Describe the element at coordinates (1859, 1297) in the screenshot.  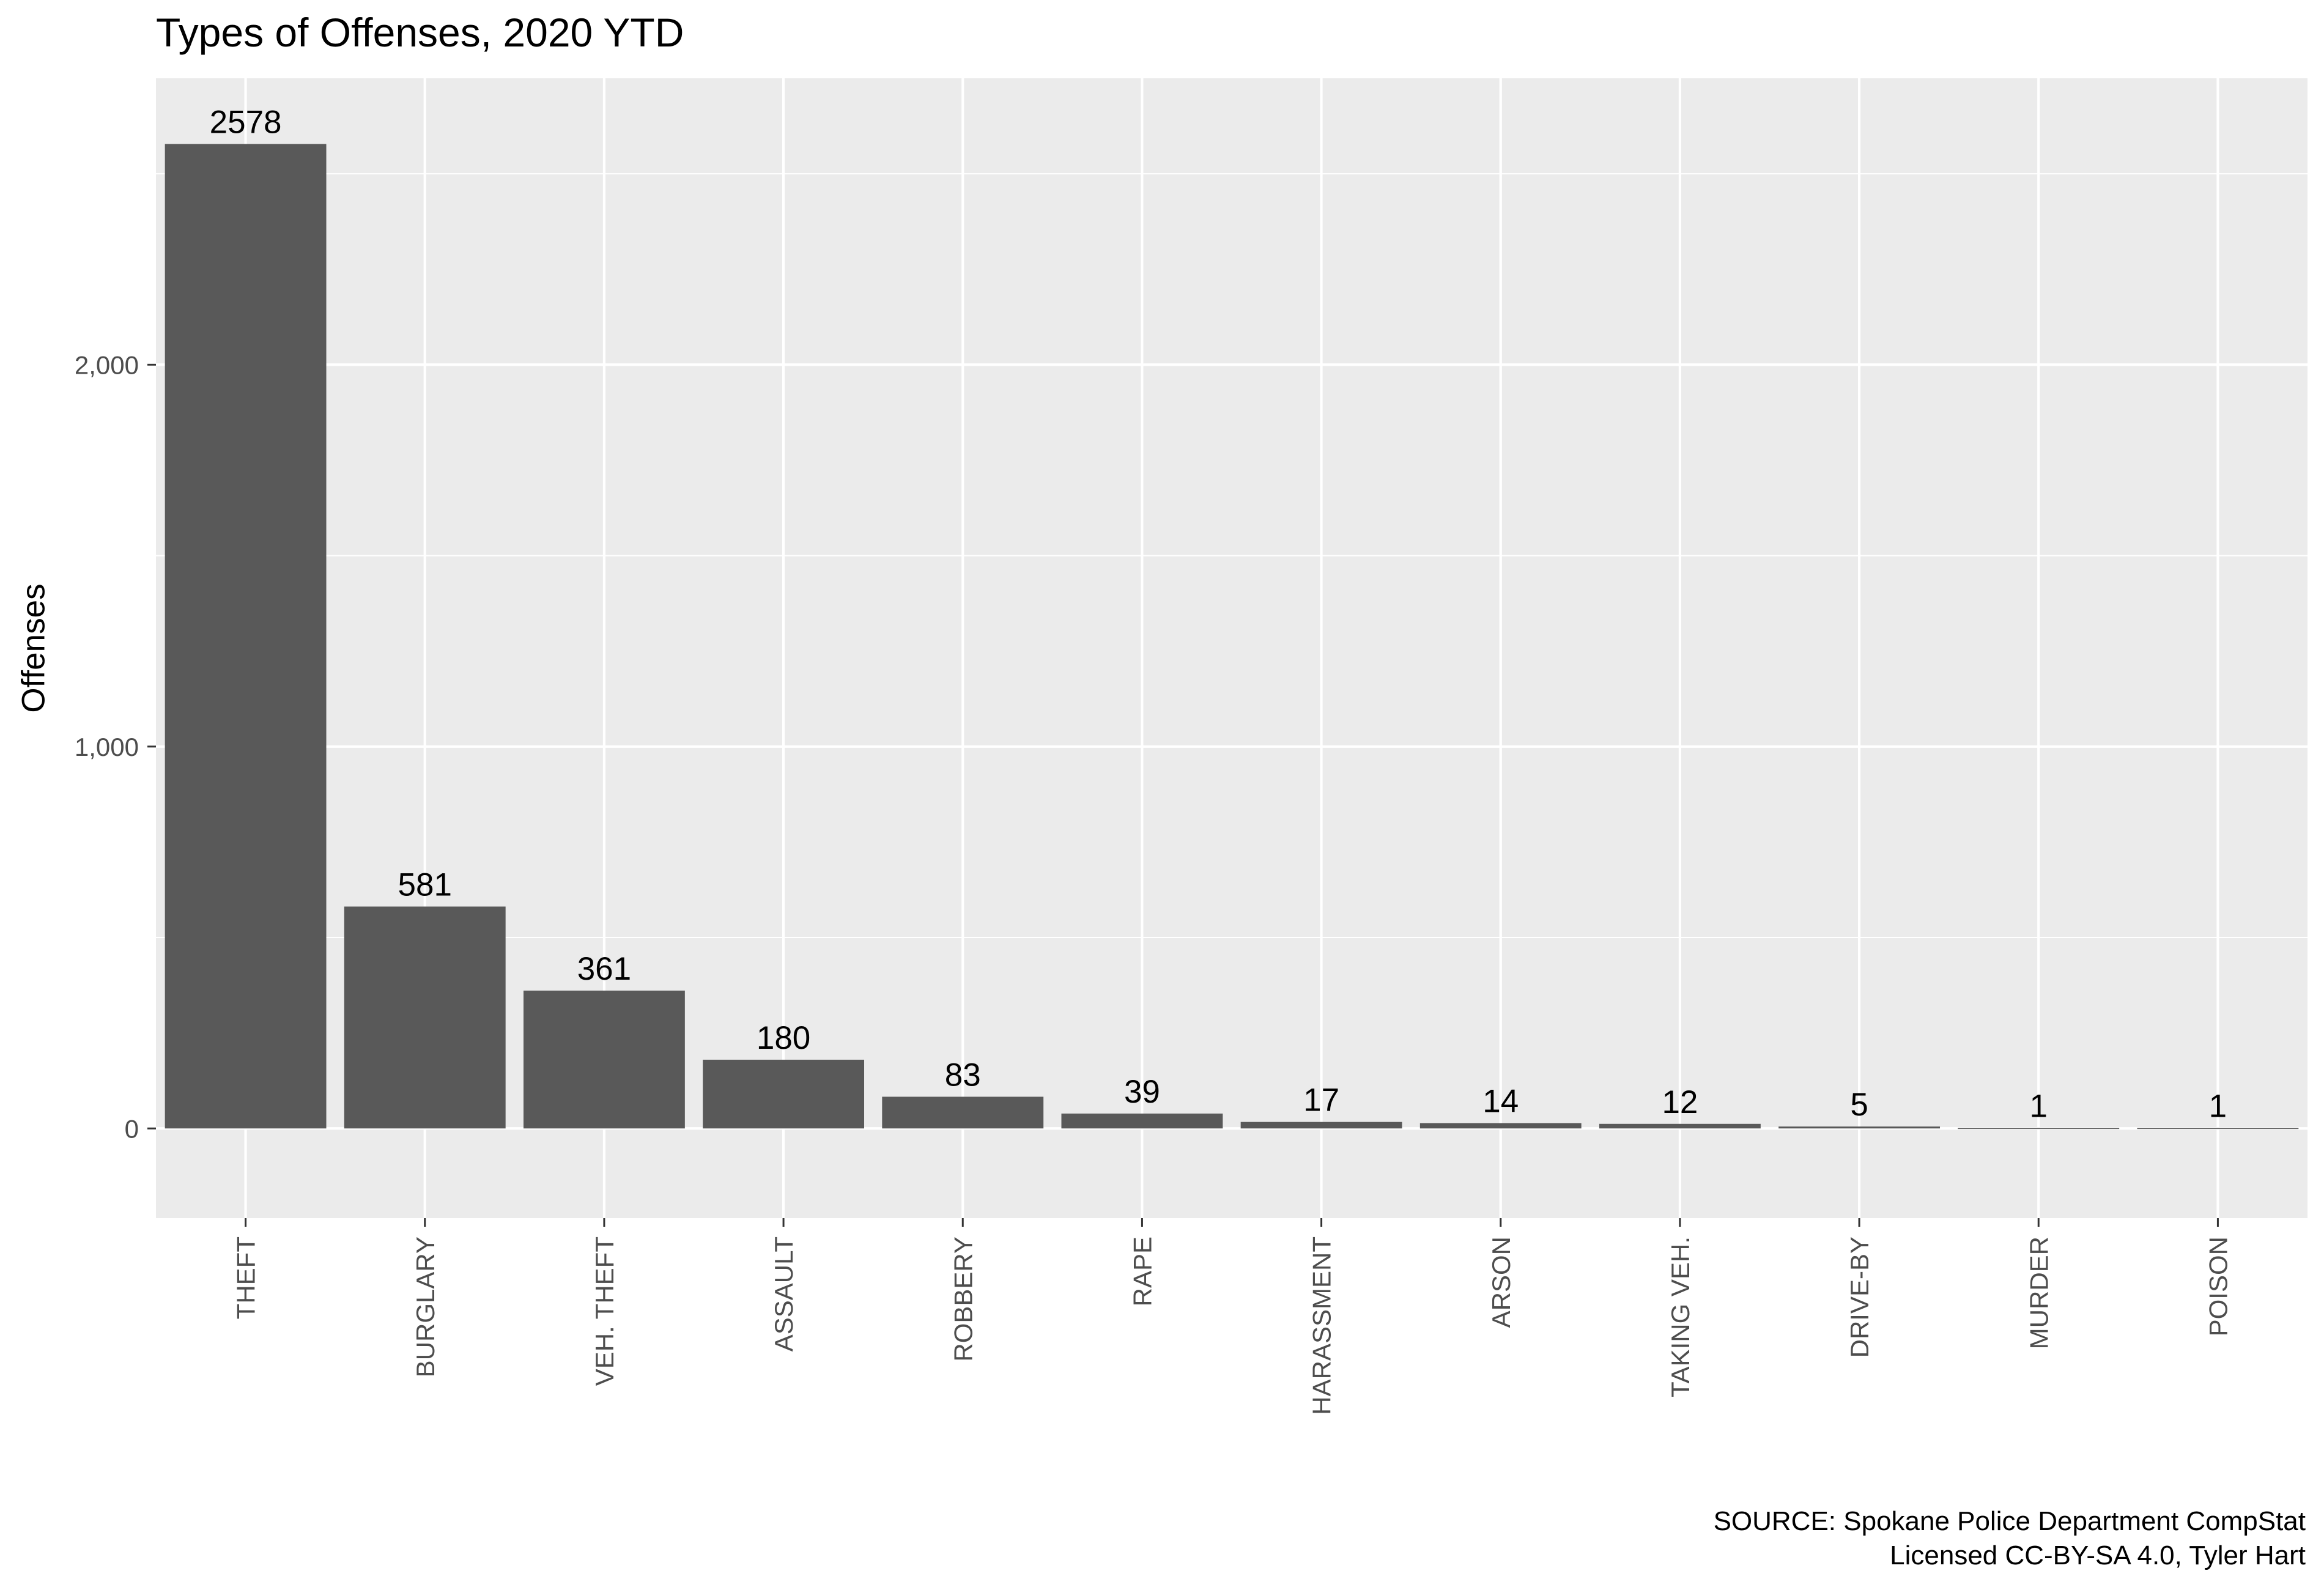
I see `x-tick-label: DRIVE-BY` at that location.